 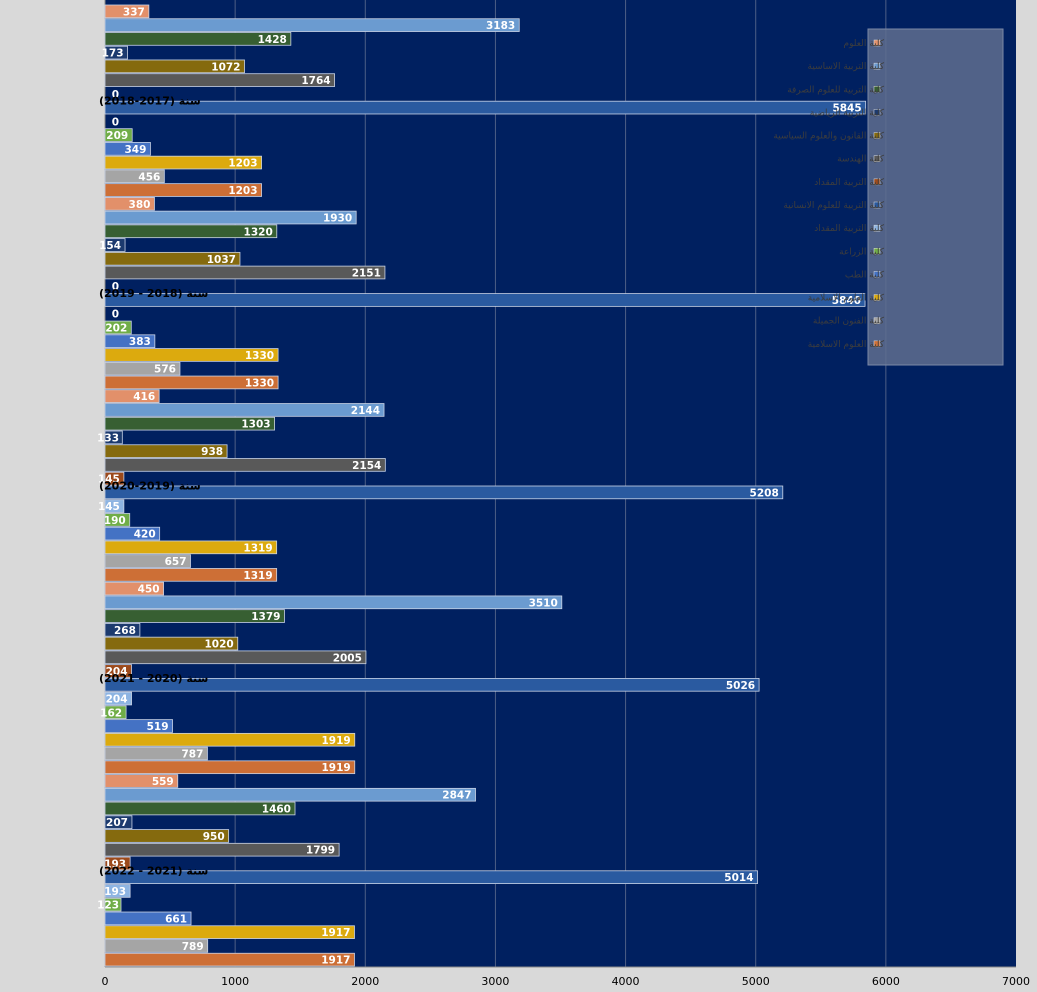 I want to click on data-label: 950, so click(x=214, y=837).